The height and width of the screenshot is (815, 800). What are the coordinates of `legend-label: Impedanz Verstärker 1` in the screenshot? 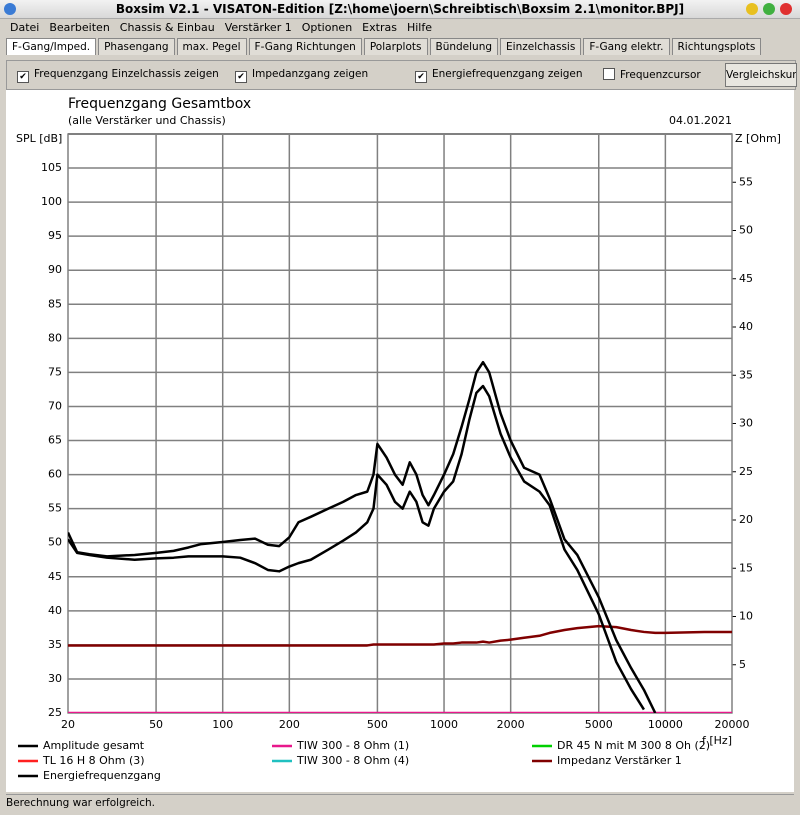 It's located at (619, 760).